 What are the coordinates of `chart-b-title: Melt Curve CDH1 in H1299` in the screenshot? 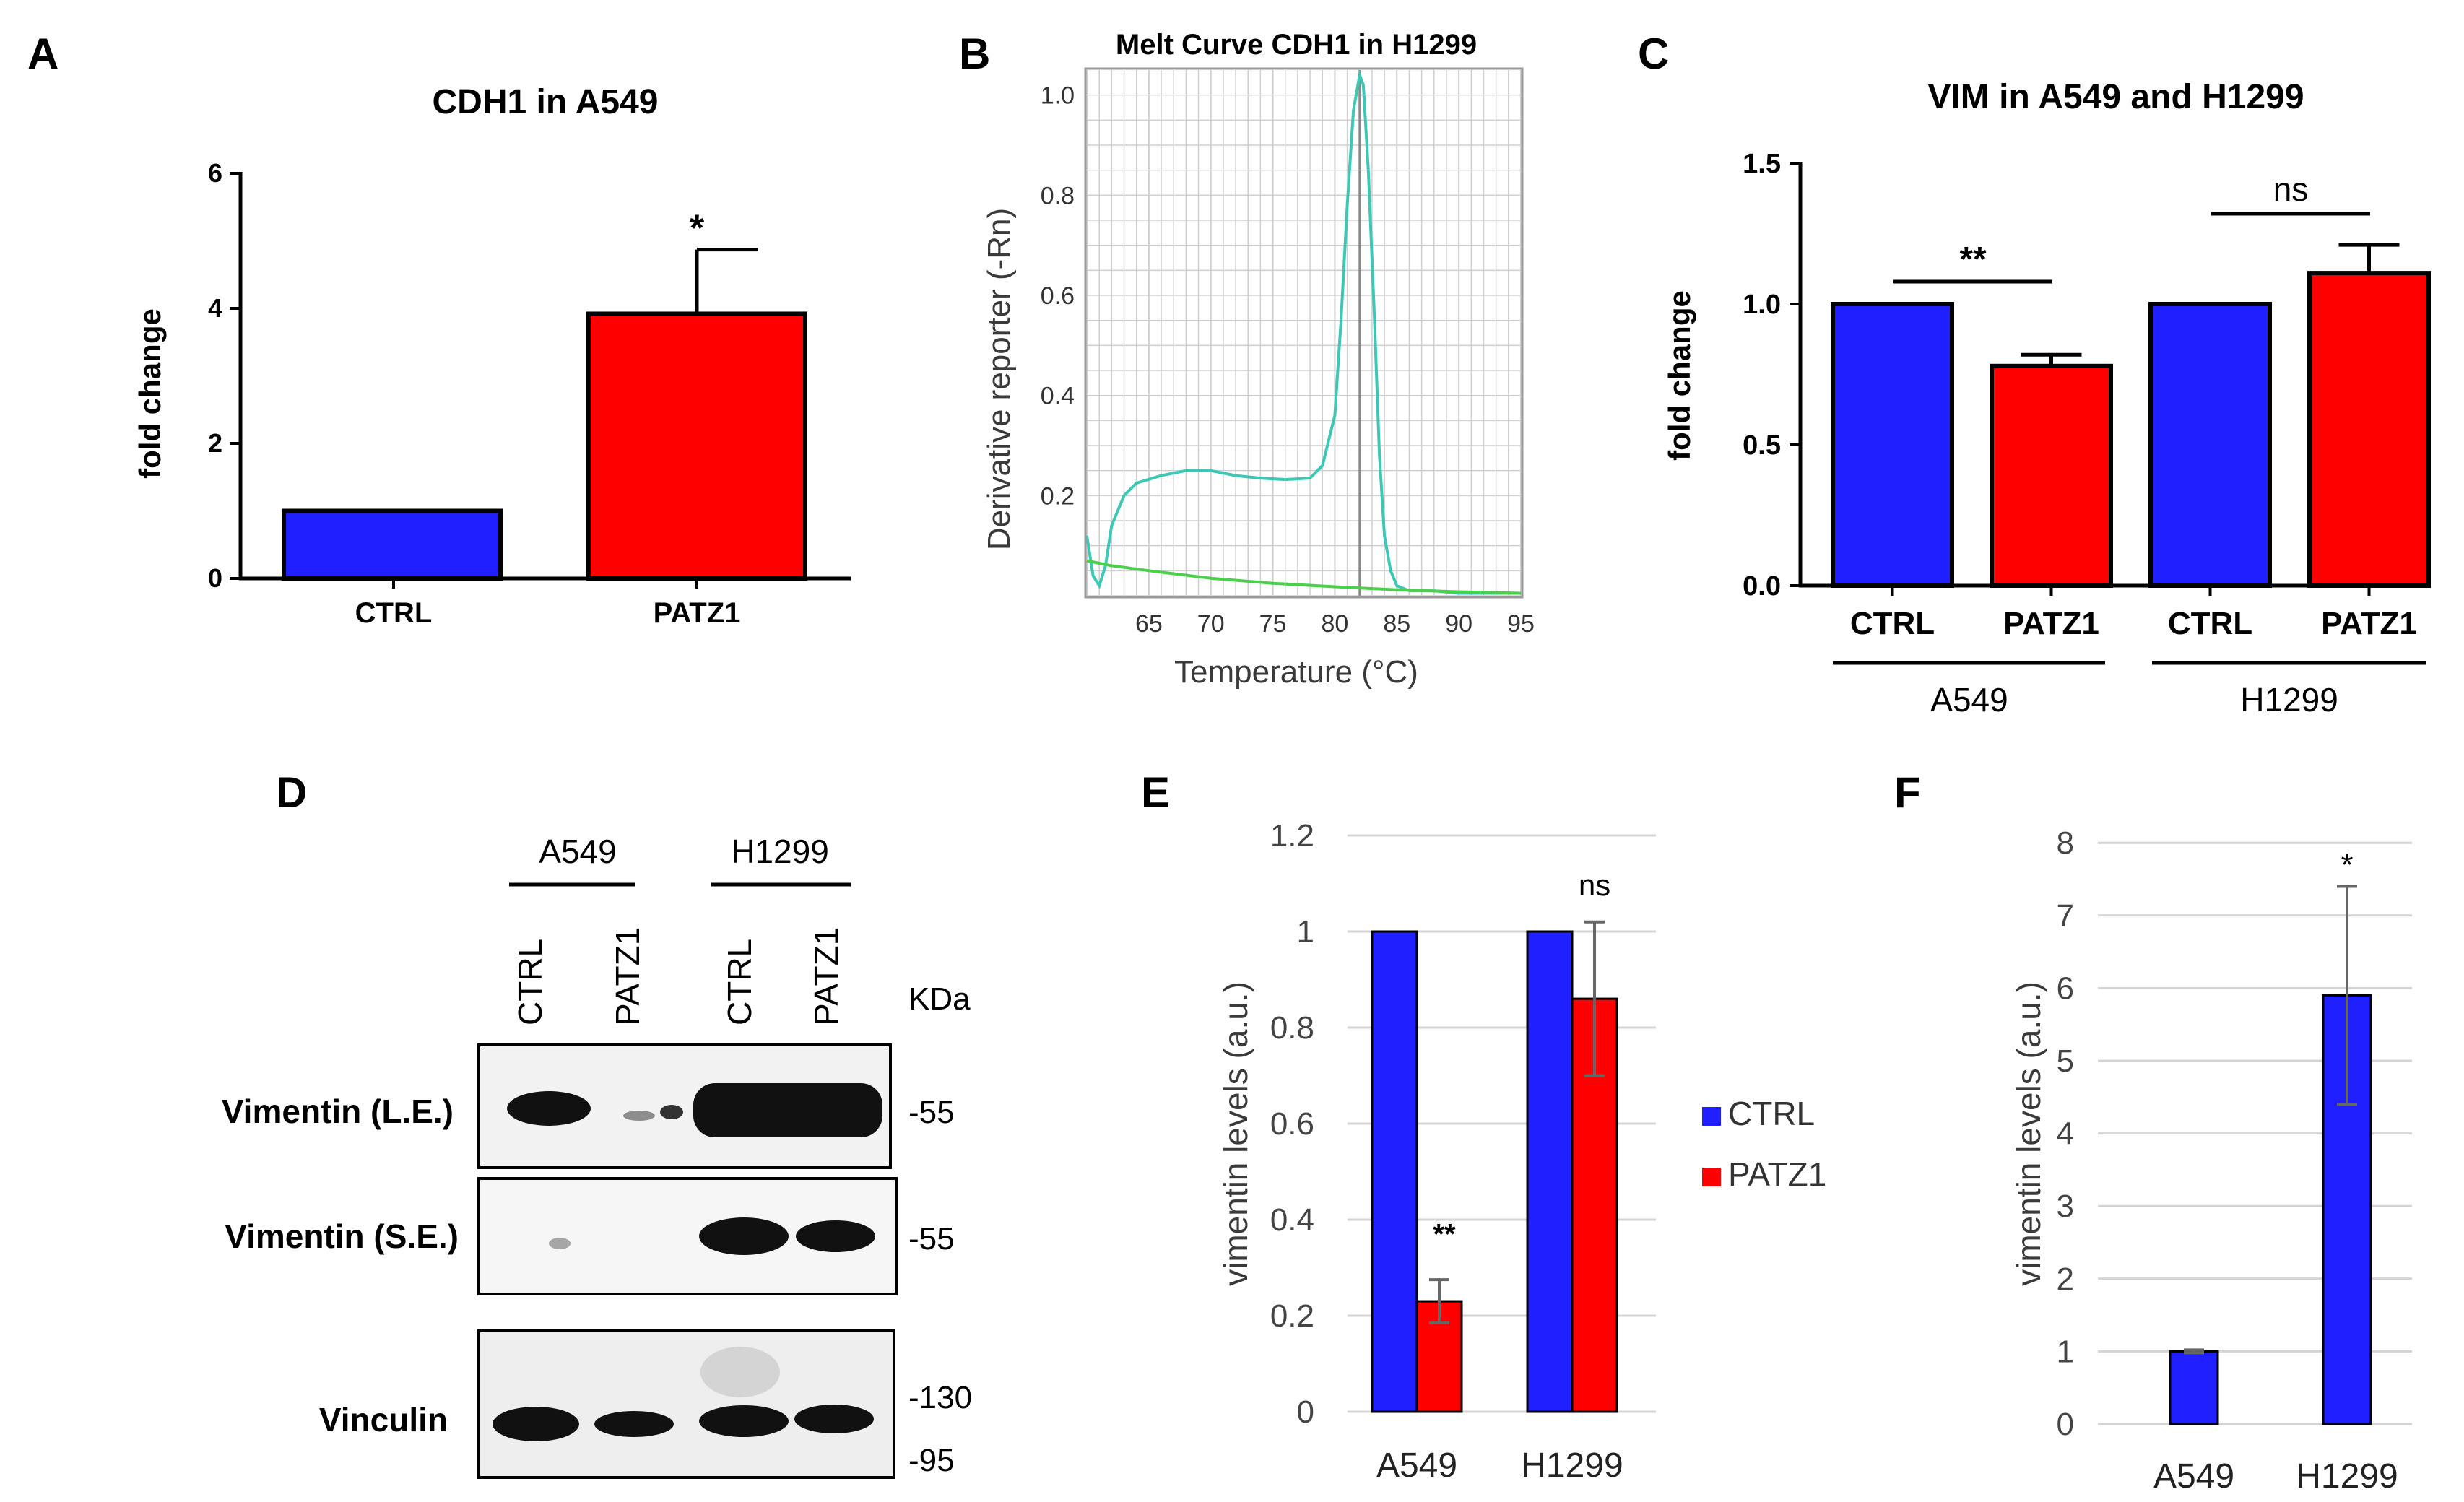 It's located at (1297, 45).